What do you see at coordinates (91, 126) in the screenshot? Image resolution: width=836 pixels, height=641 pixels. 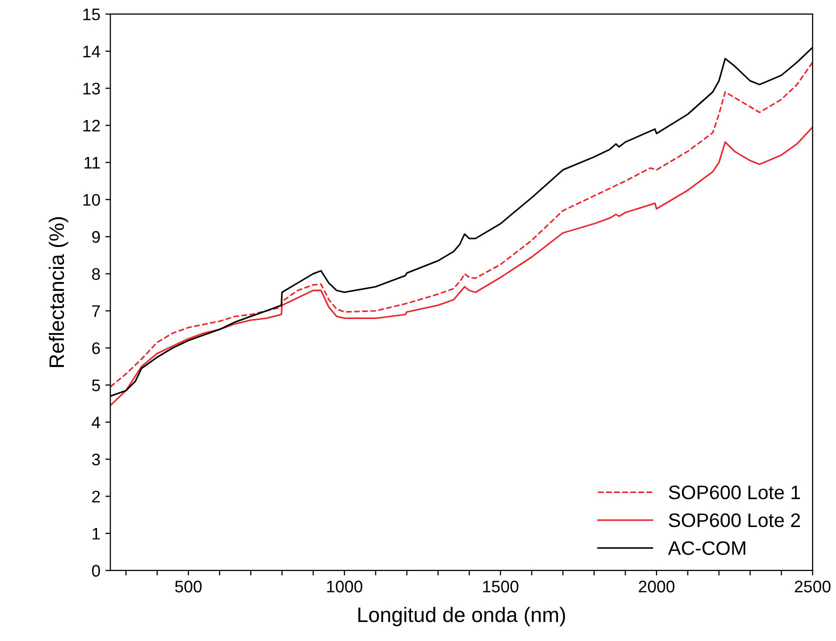 I see `y-tick-label: 12` at bounding box center [91, 126].